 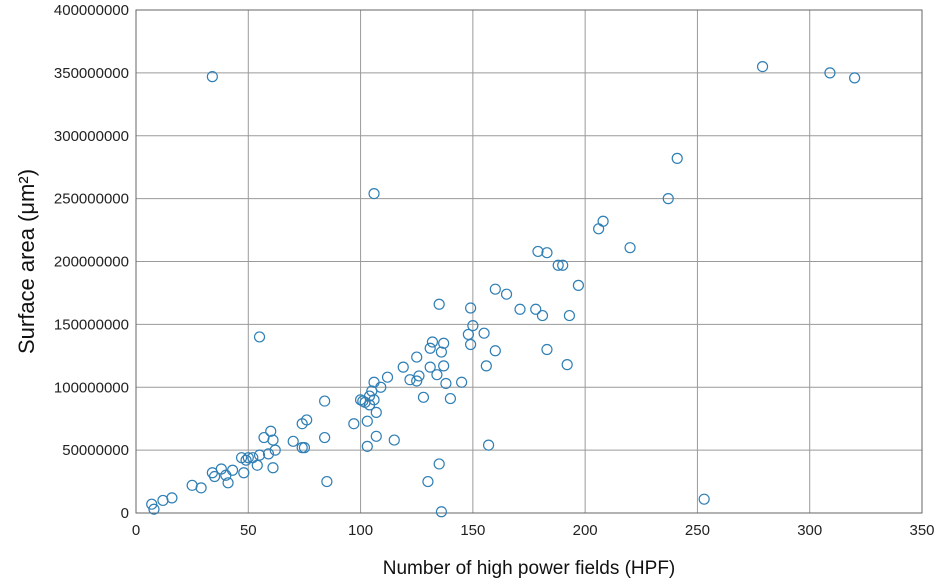 I want to click on x-tick-label: 200, so click(x=585, y=530).